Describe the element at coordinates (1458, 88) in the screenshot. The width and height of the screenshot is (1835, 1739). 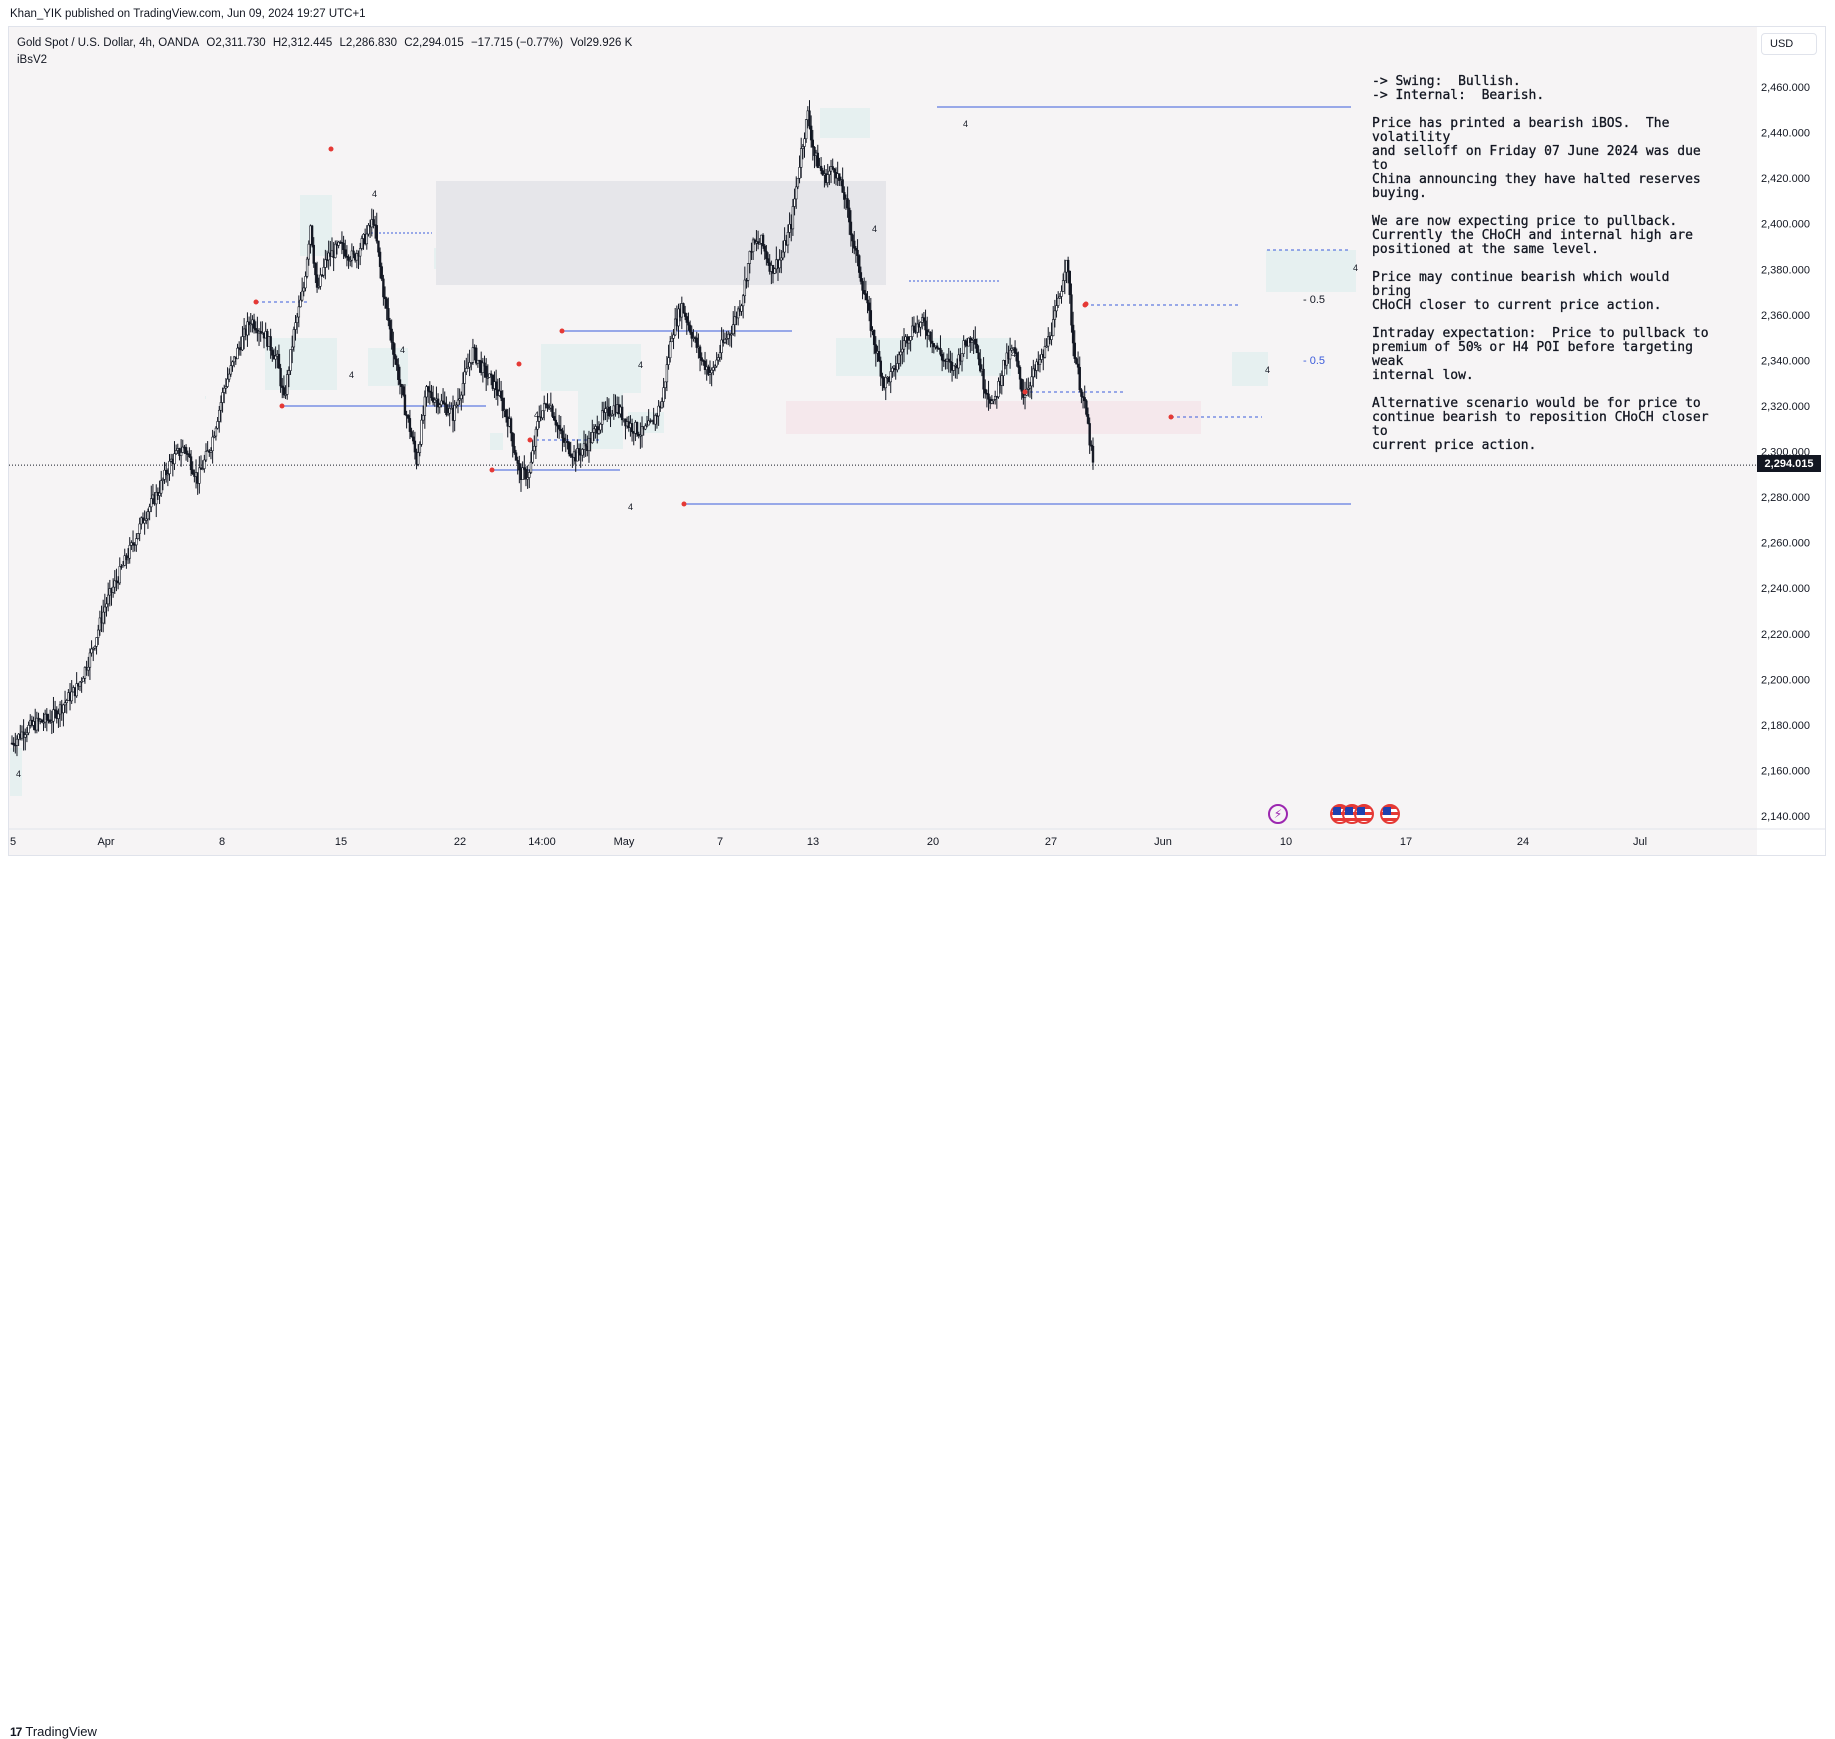
I see `note-structure: -> Swing: Bullish. -> Internal: Bearish.` at that location.